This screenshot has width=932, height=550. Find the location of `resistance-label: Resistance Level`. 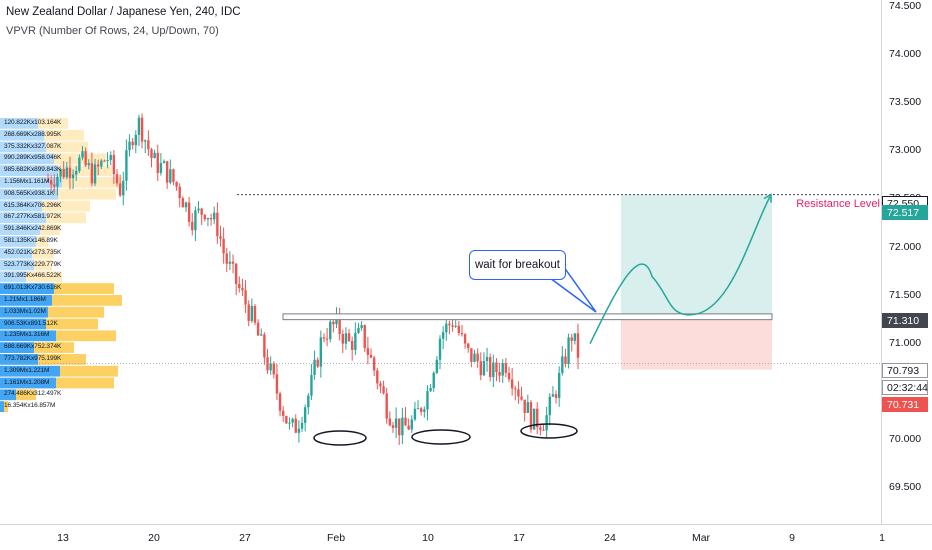

resistance-label: Resistance Level is located at coordinates (838, 204).